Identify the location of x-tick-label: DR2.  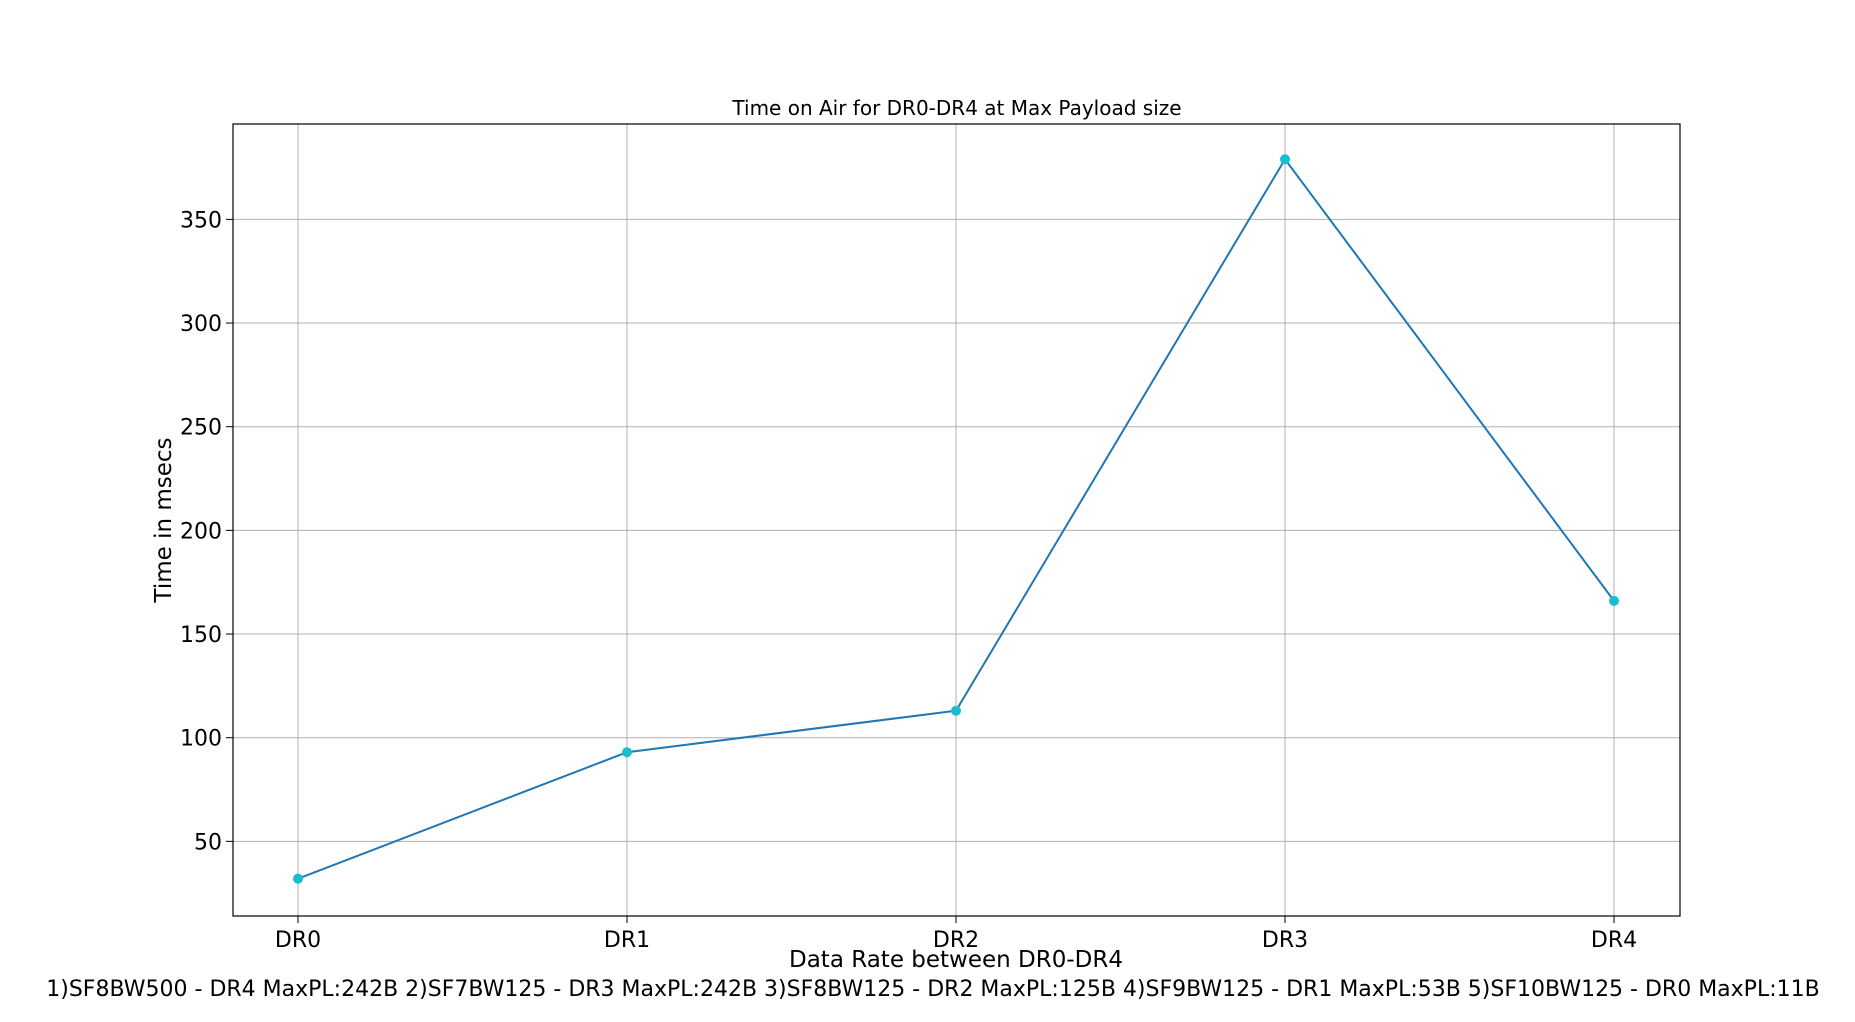
(956, 940).